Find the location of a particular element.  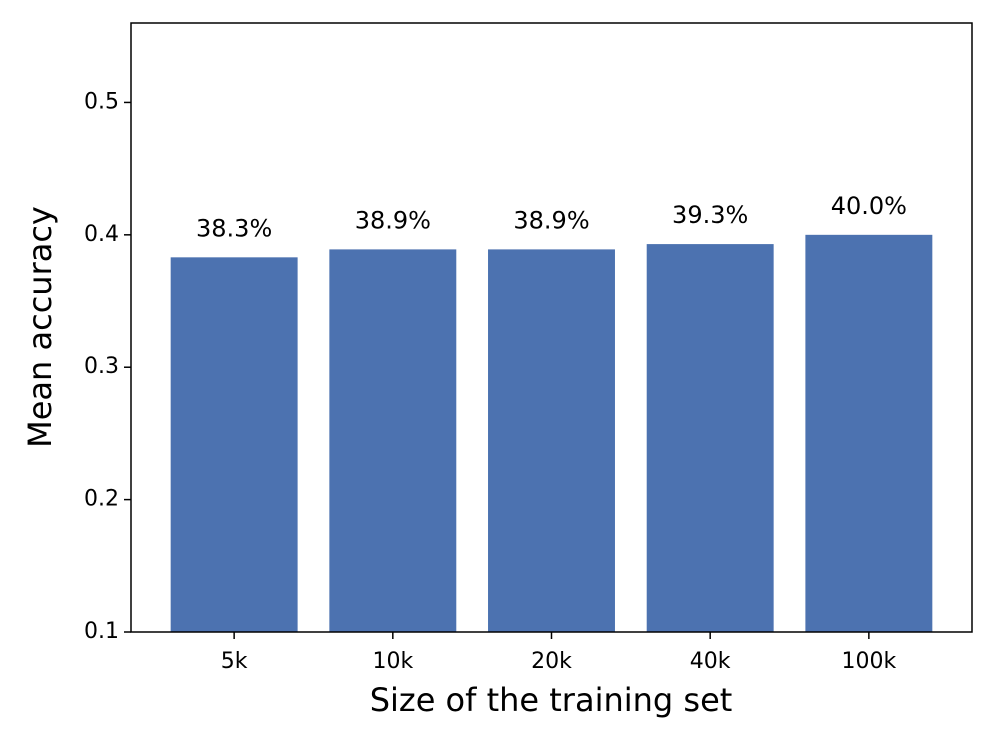

x-tick-label: 40k is located at coordinates (710, 661).